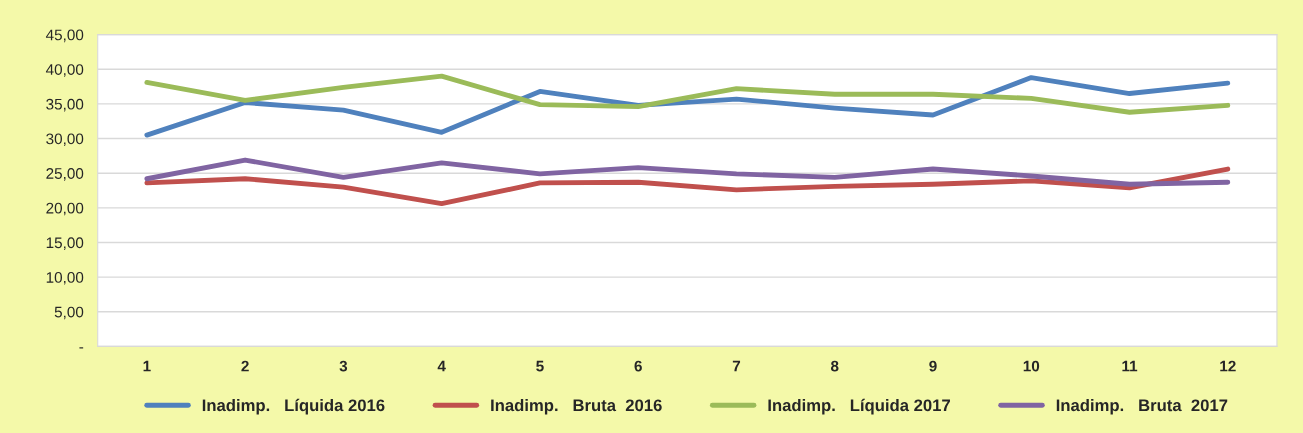 The height and width of the screenshot is (433, 1303). I want to click on y-tick-label: 40,00, so click(64, 70).